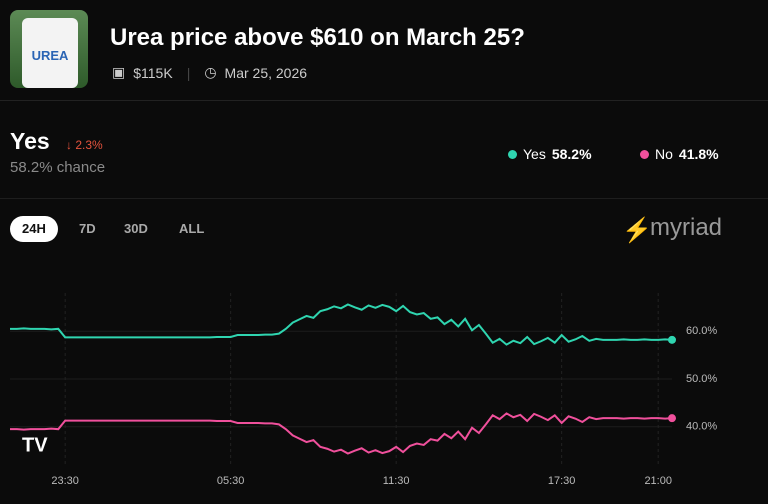 The width and height of the screenshot is (768, 504). I want to click on clock-icon: ◷, so click(210, 72).